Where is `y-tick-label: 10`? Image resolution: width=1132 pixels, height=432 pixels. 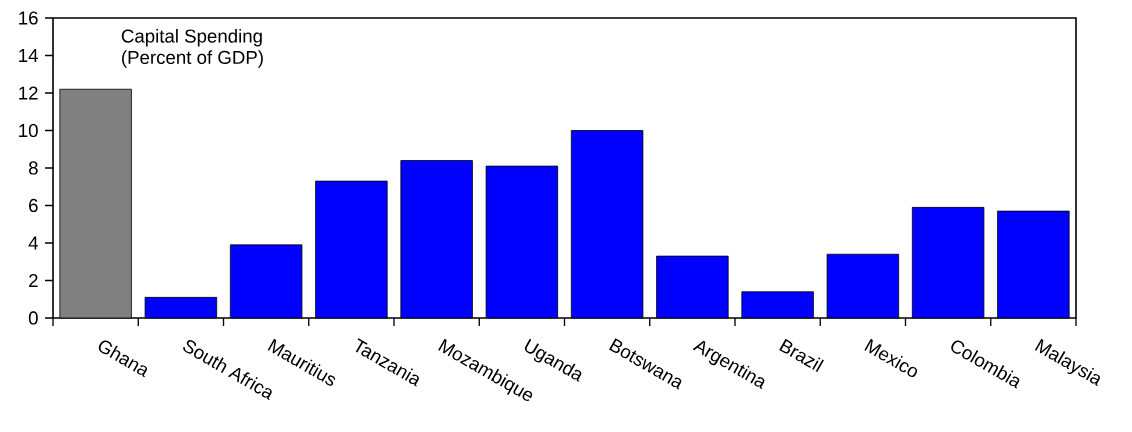
y-tick-label: 10 is located at coordinates (28, 130).